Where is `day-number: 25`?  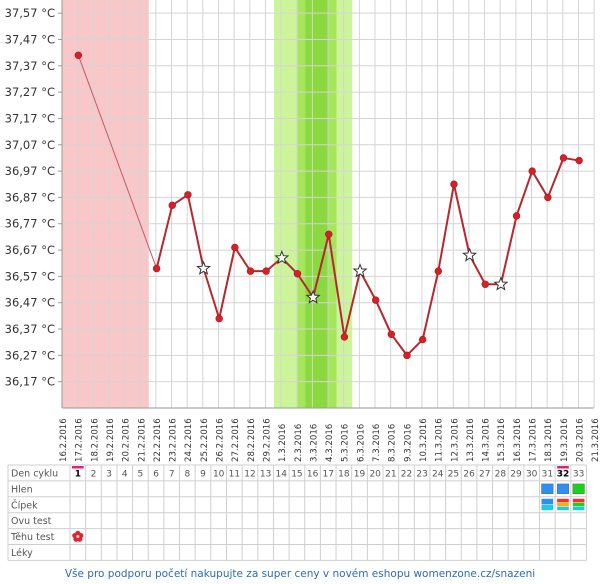
day-number: 25 is located at coordinates (453, 475).